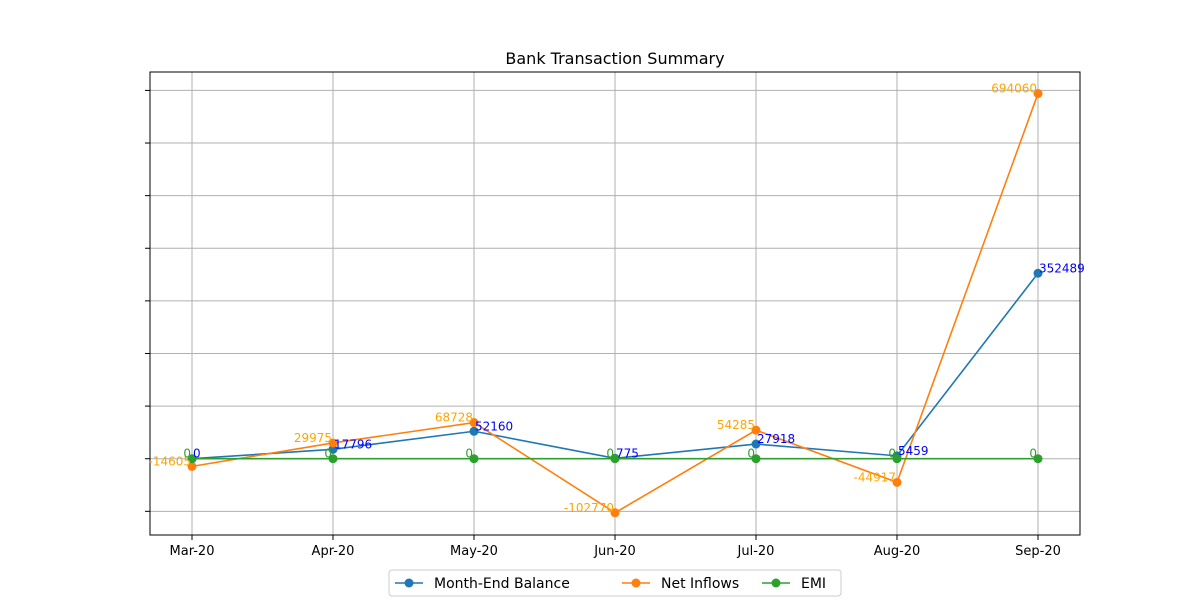  What do you see at coordinates (736, 425) in the screenshot?
I see `data-label: 54285` at bounding box center [736, 425].